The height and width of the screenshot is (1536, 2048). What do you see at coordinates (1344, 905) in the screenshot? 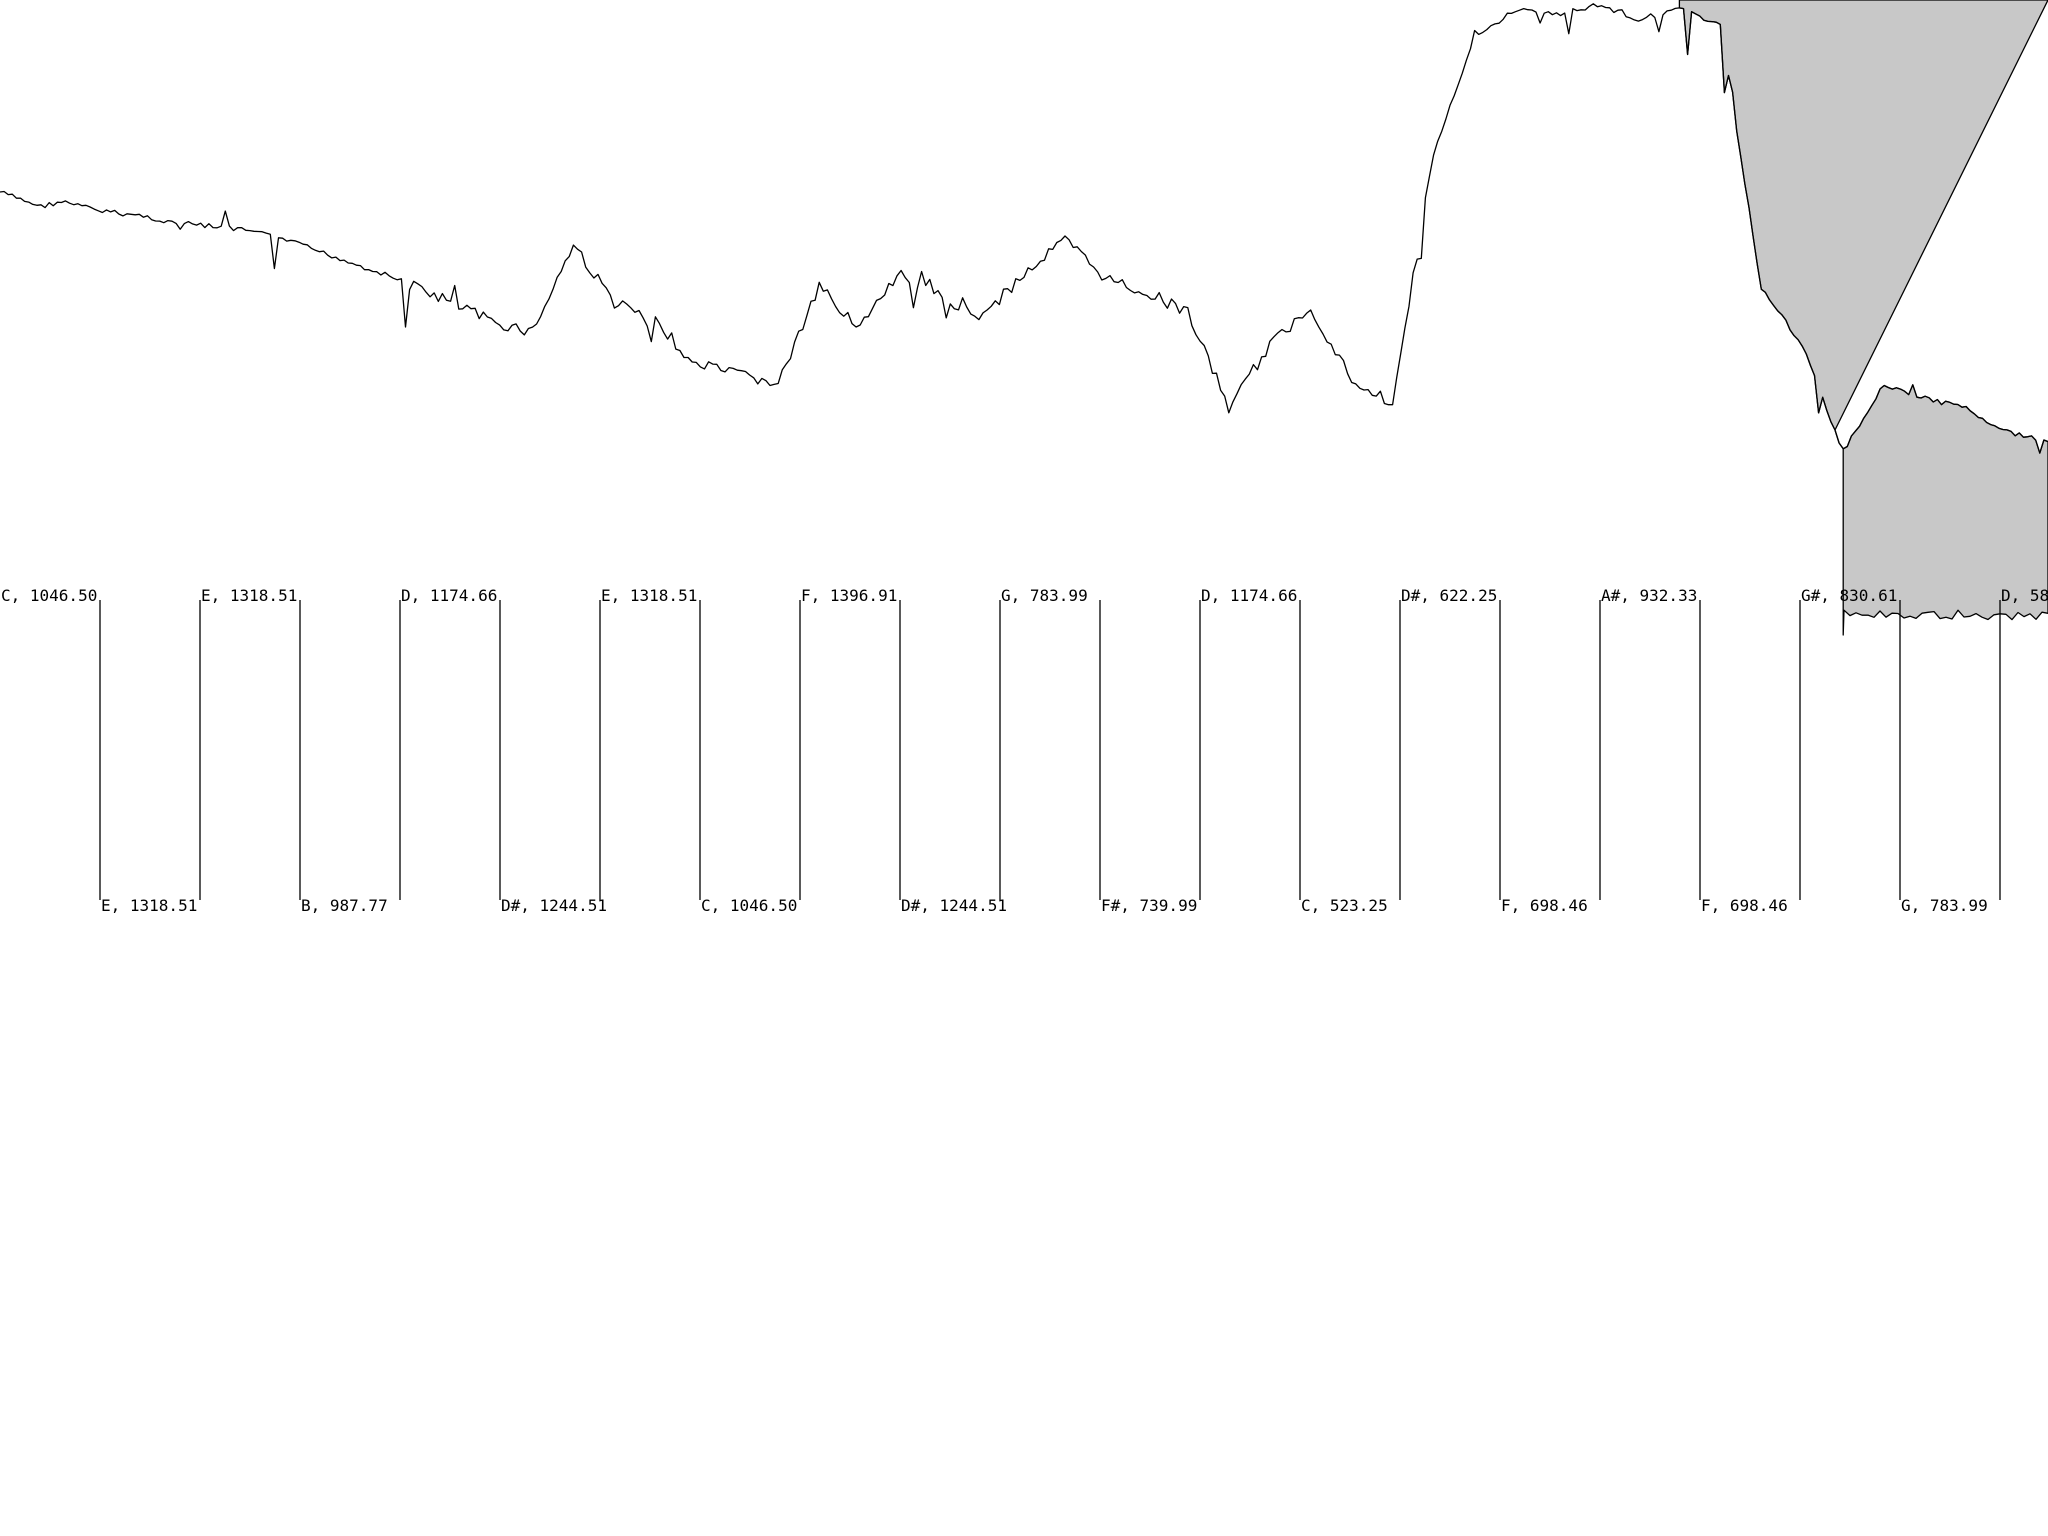
I see `note-label-bottom: C, 523.25` at bounding box center [1344, 905].